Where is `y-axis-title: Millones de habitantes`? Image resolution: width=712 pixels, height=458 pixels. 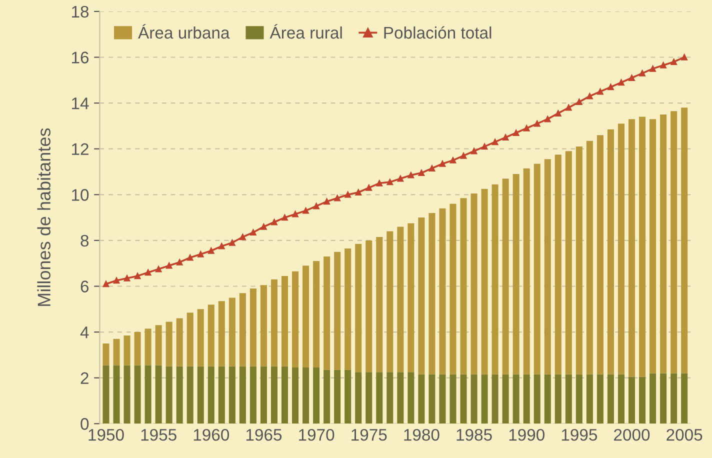 y-axis-title: Millones de habitantes is located at coordinates (43, 217).